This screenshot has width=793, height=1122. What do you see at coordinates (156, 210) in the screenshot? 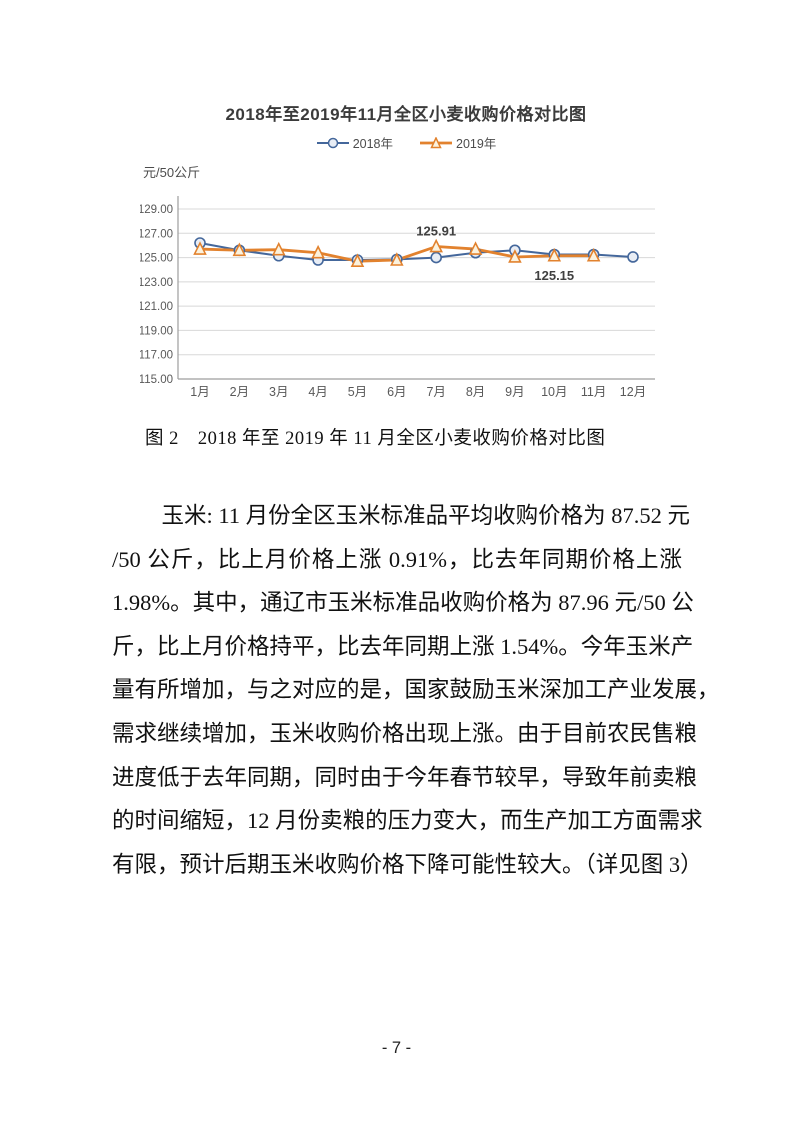
I see `svg-text: 129.00` at bounding box center [156, 210].